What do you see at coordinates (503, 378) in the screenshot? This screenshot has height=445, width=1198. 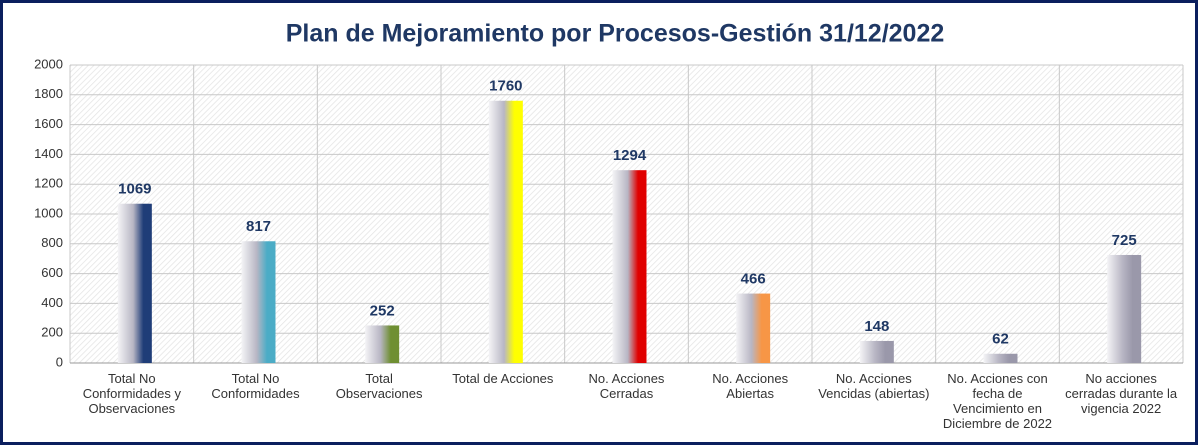 I see `x-tick-label: Total de Acciones` at bounding box center [503, 378].